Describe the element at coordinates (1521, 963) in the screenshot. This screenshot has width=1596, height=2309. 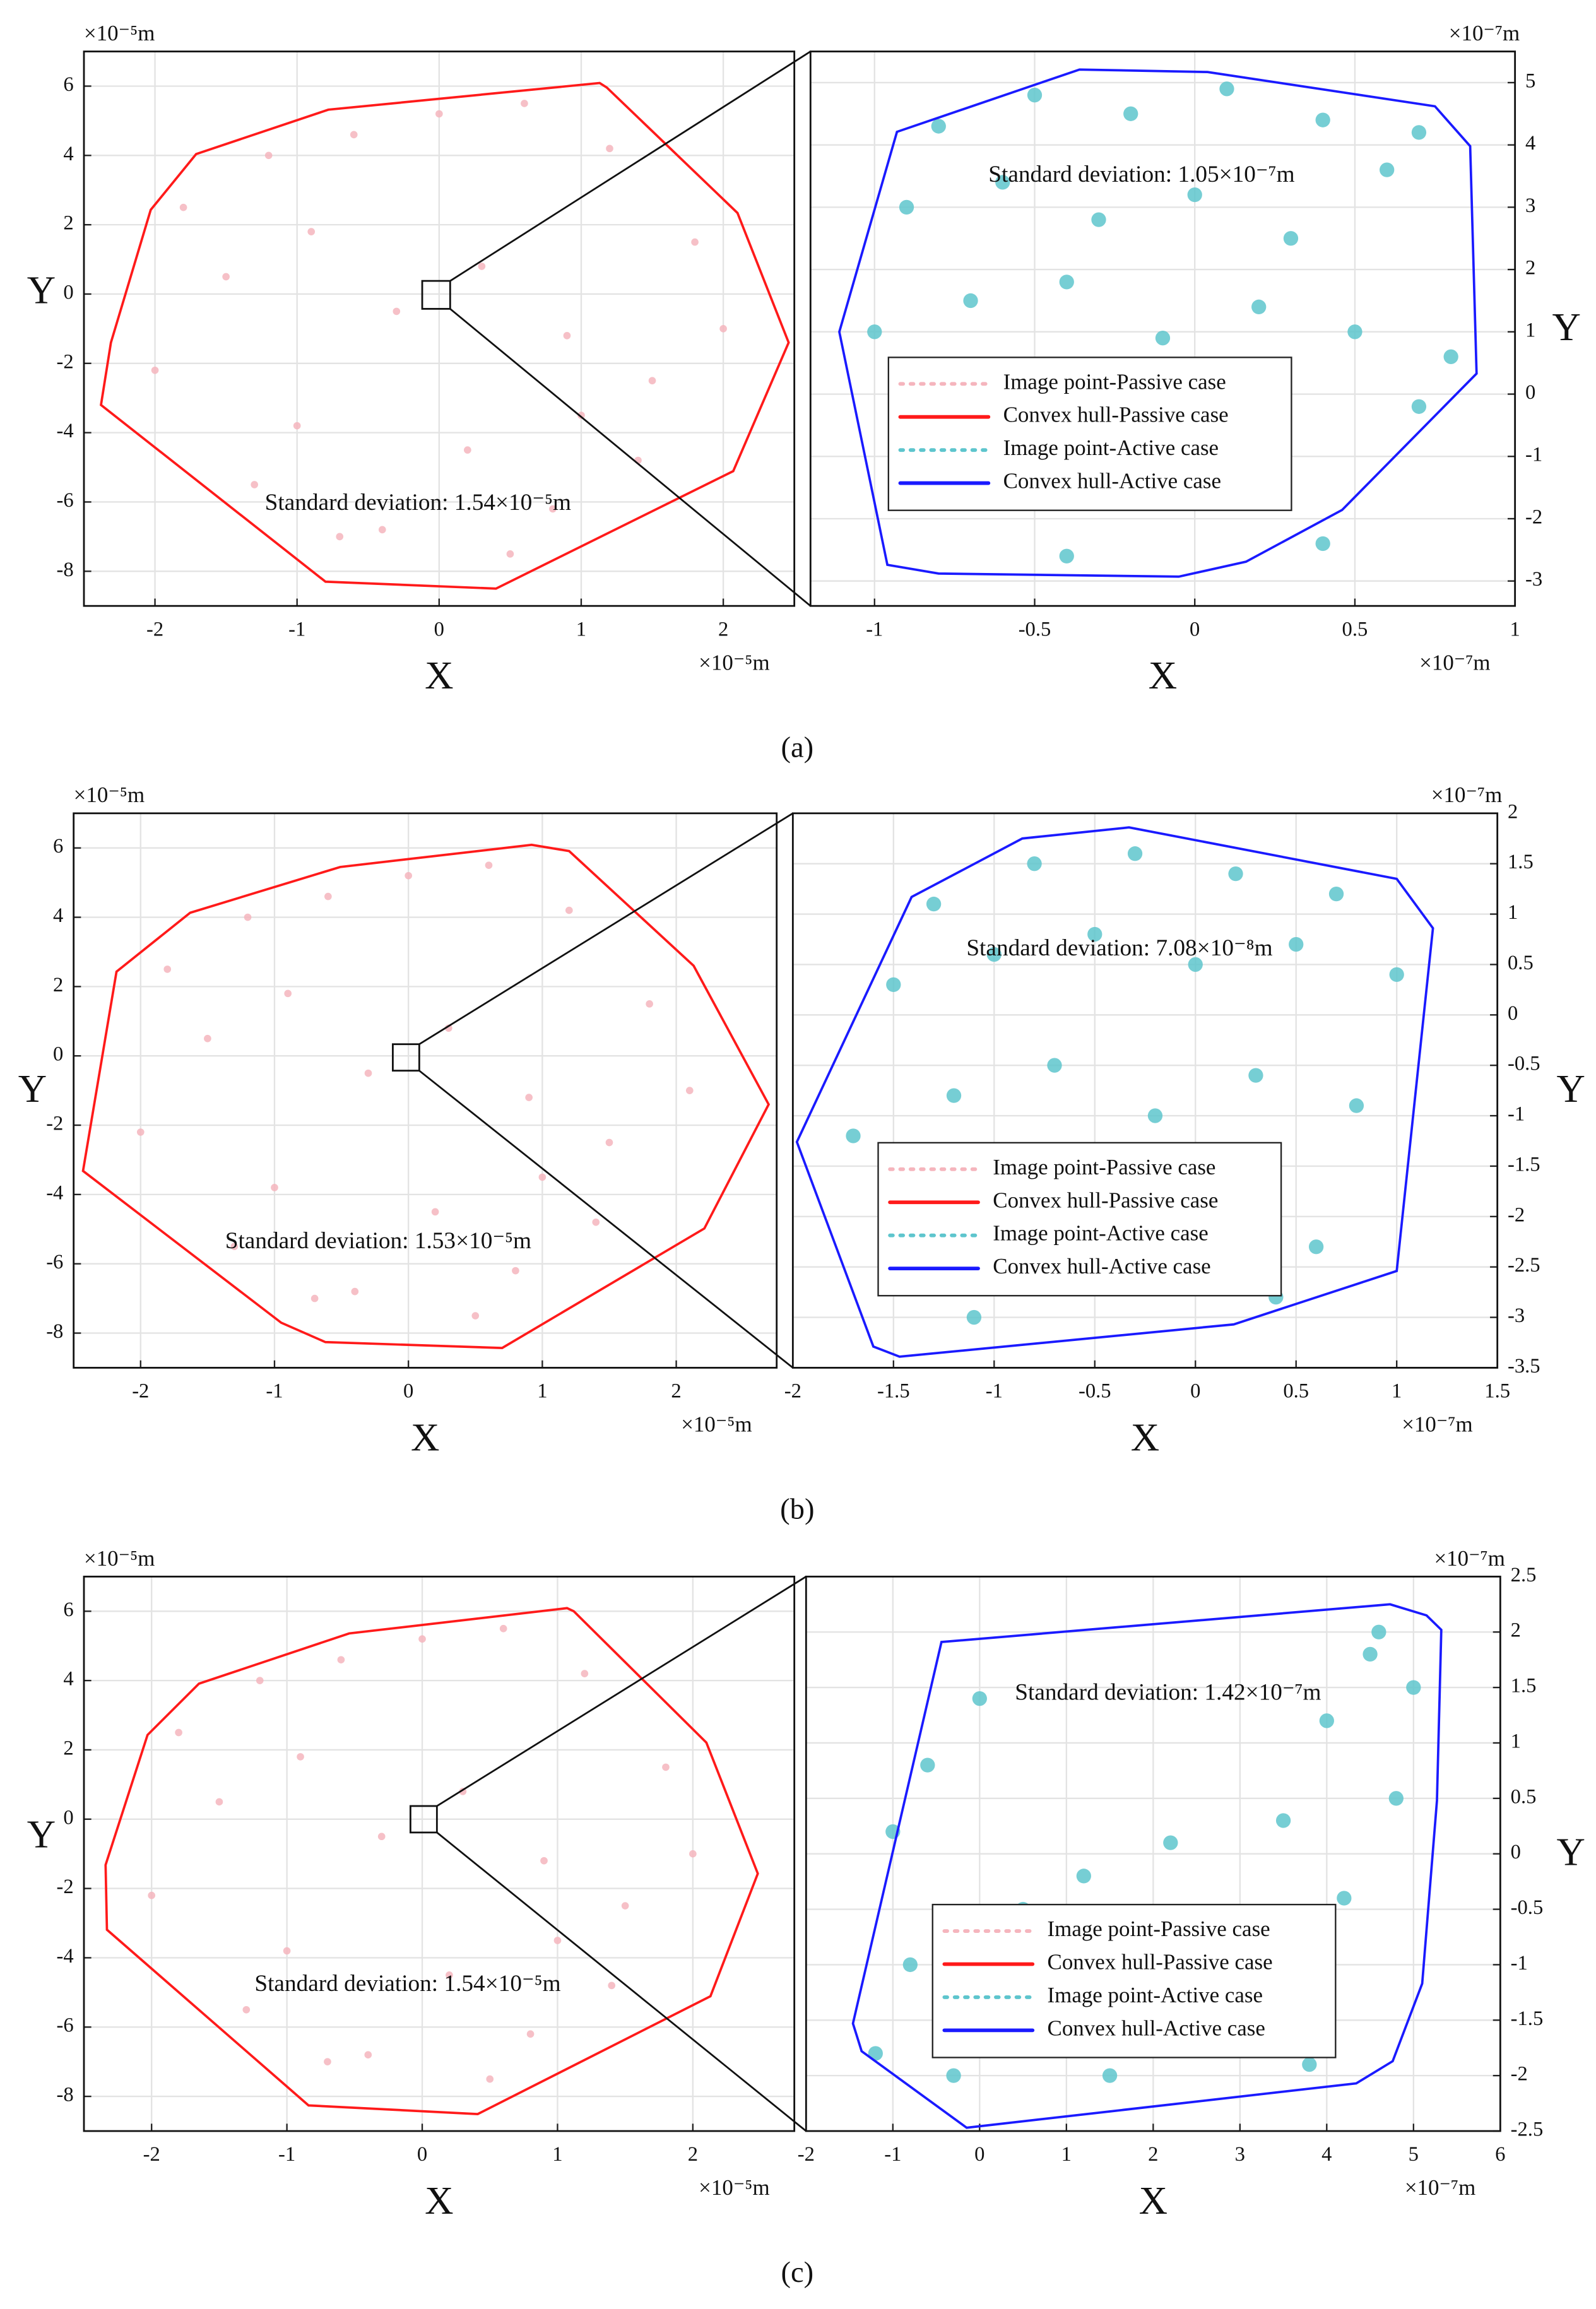
I see `y-tick-label: 0.5` at that location.